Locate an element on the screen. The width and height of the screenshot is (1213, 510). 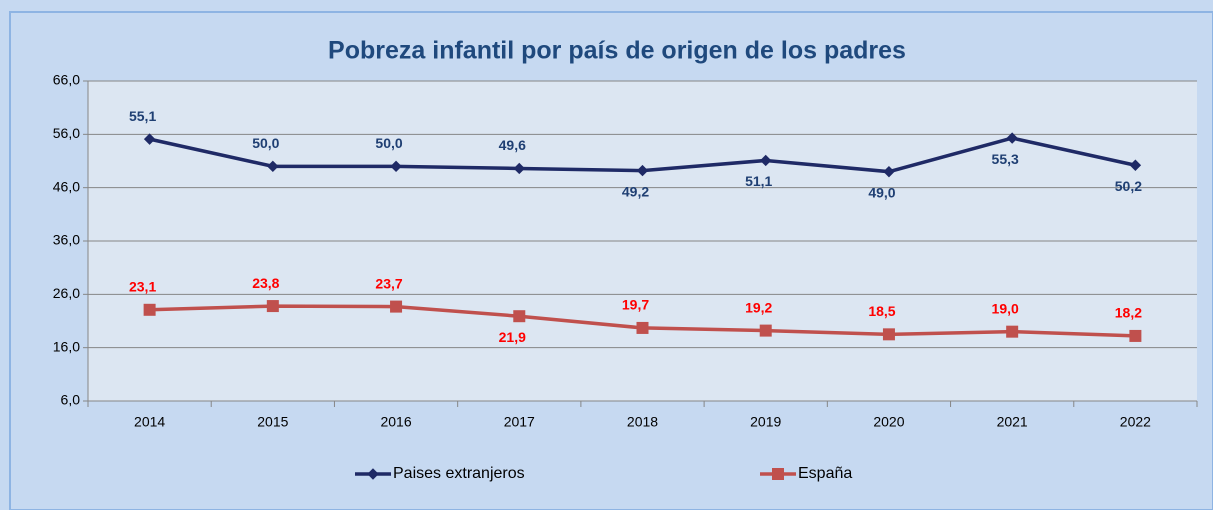
legend-label: Paises extranjeros is located at coordinates (459, 473).